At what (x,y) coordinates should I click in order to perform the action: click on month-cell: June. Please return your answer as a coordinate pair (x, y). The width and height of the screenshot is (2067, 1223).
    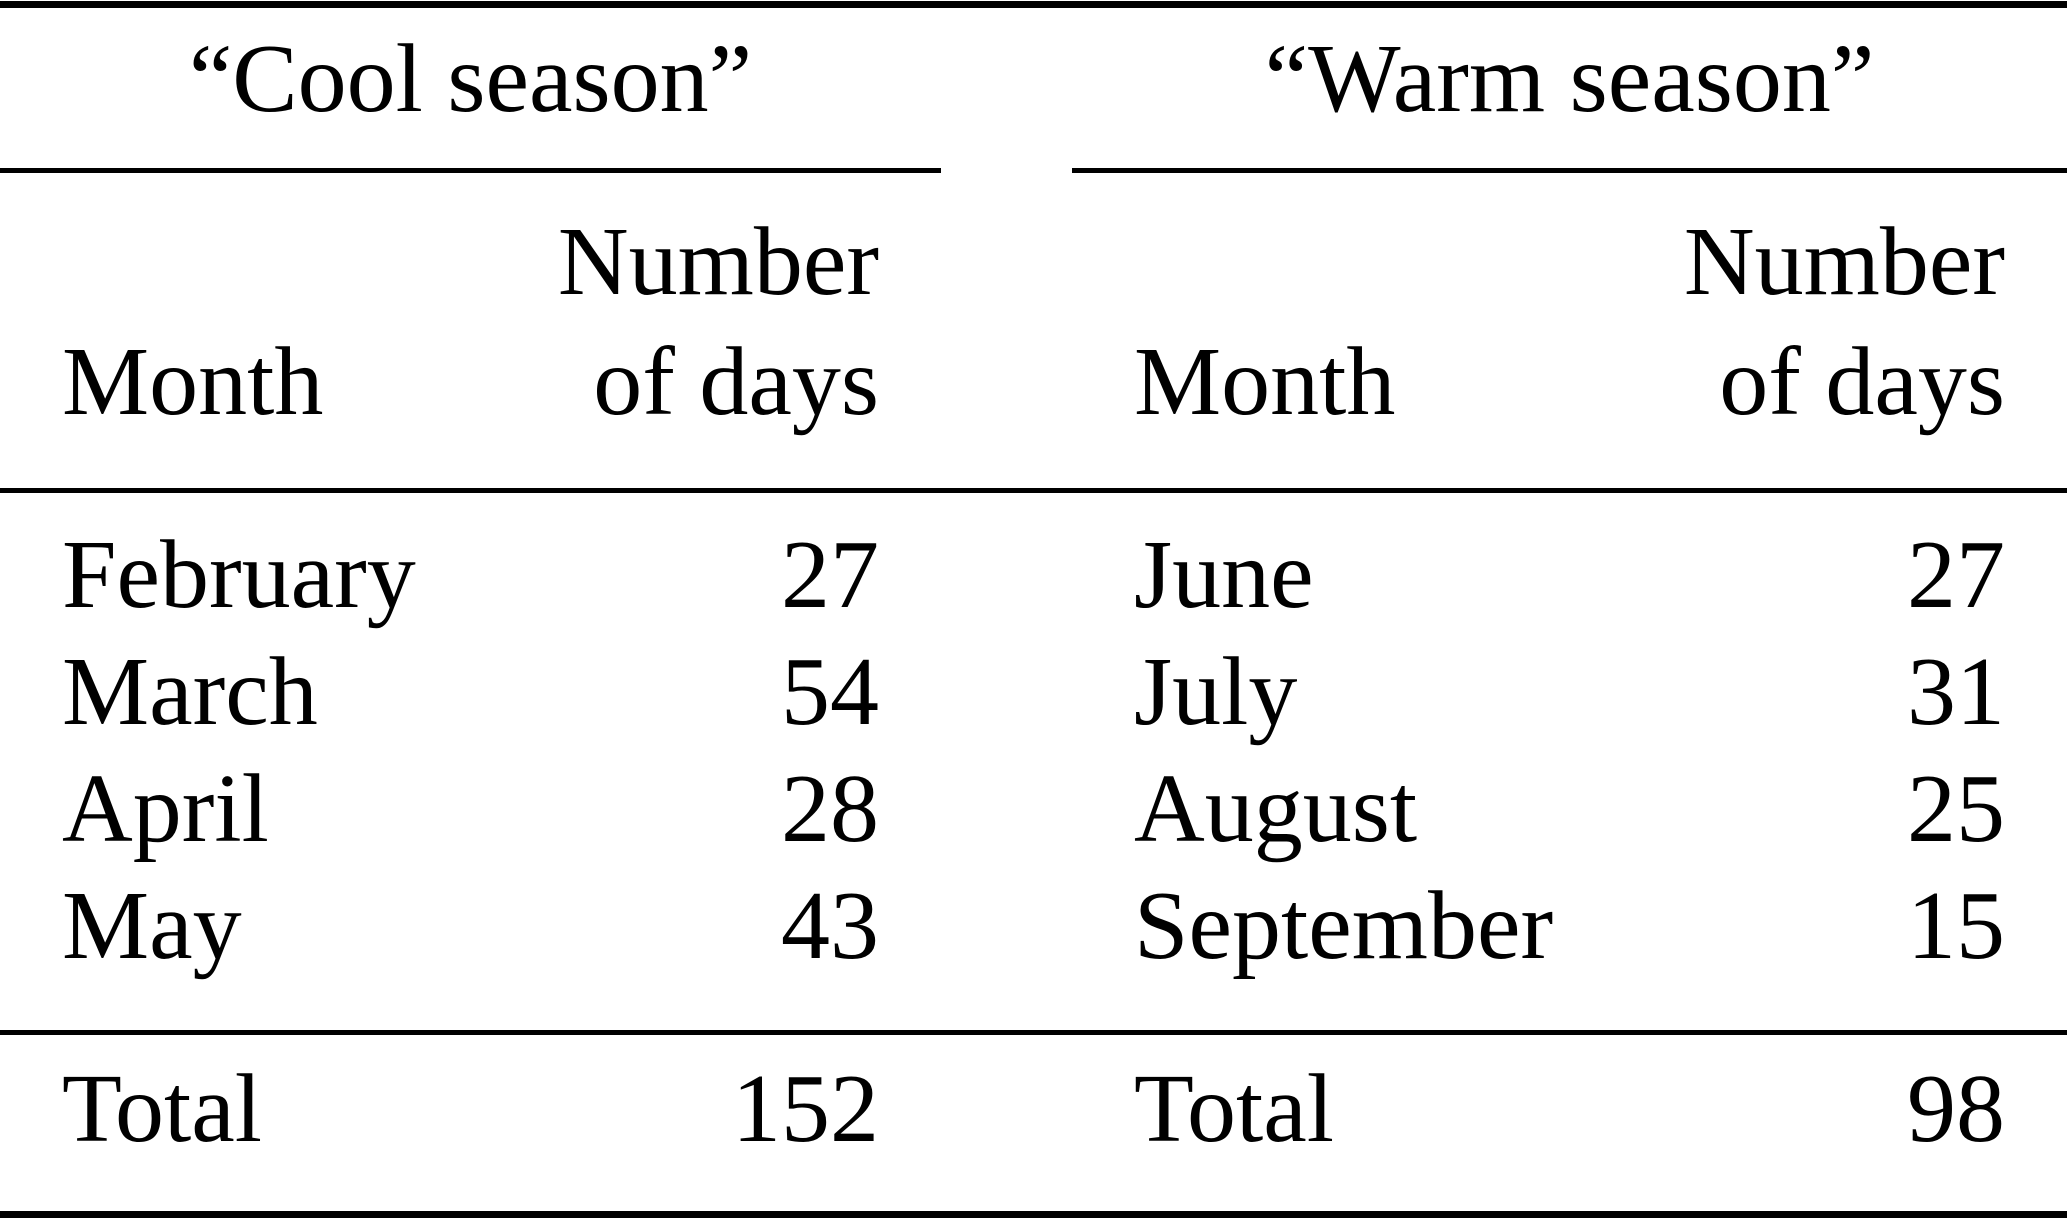
    Looking at the image, I should click on (1224, 575).